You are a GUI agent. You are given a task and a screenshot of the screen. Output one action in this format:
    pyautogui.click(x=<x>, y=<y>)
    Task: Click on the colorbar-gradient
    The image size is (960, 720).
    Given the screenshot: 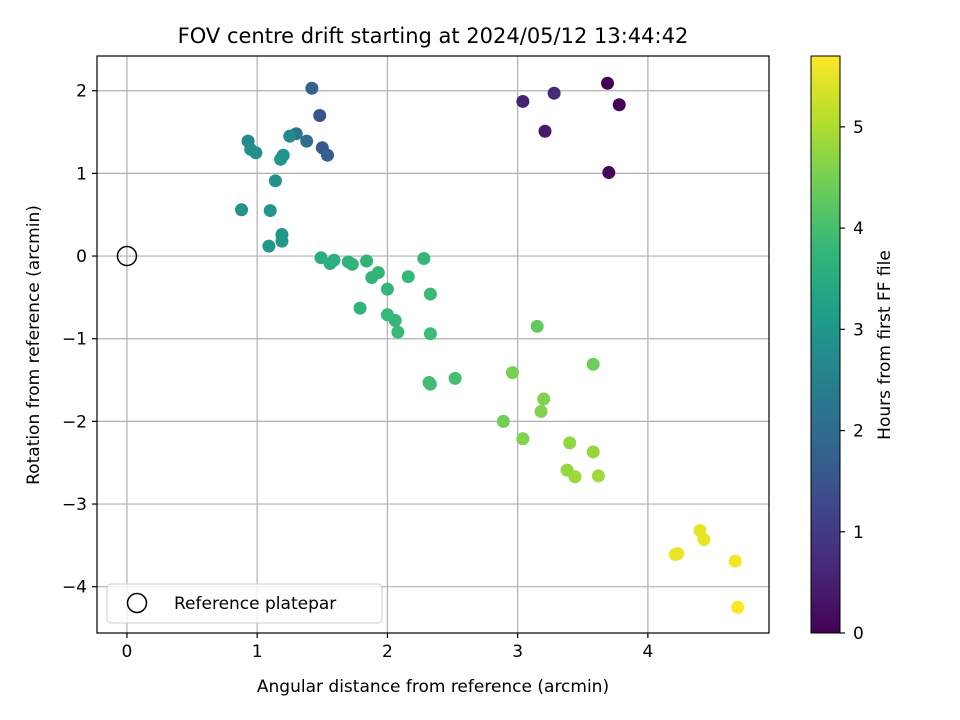 What is the action you would take?
    pyautogui.click(x=825, y=344)
    